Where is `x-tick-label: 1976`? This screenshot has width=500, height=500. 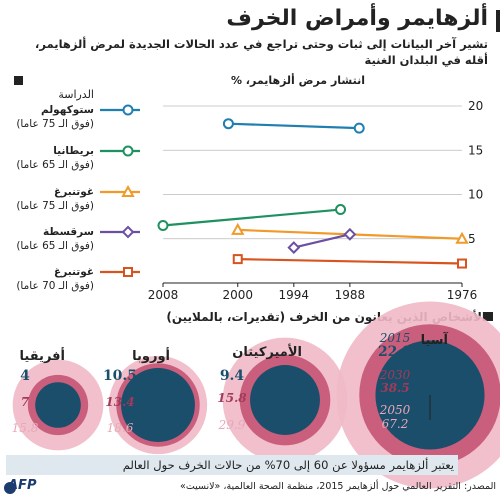 x-tick-label: 1976 is located at coordinates (462, 295).